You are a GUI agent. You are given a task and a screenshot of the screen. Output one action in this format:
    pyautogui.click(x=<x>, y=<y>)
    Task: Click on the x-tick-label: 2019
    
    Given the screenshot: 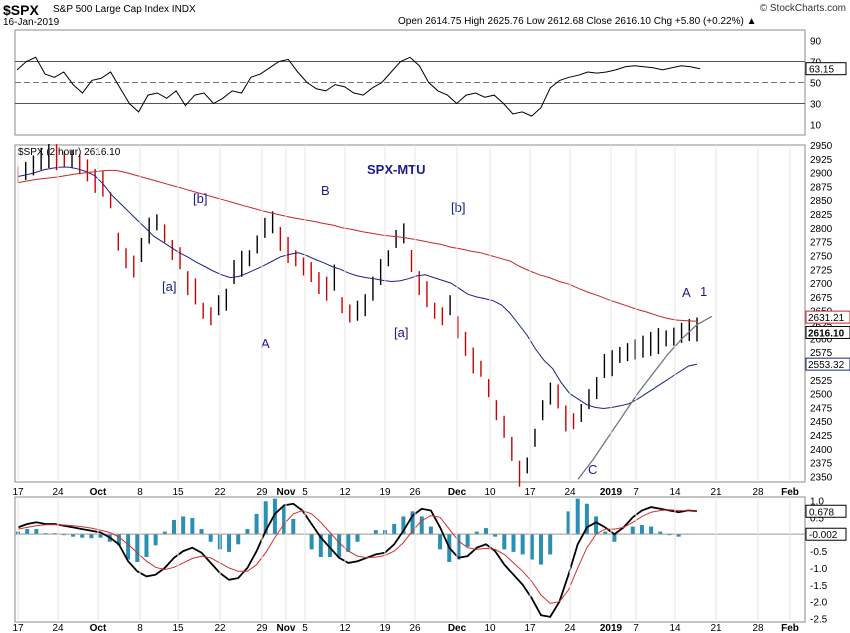 What is the action you would take?
    pyautogui.click(x=611, y=492)
    